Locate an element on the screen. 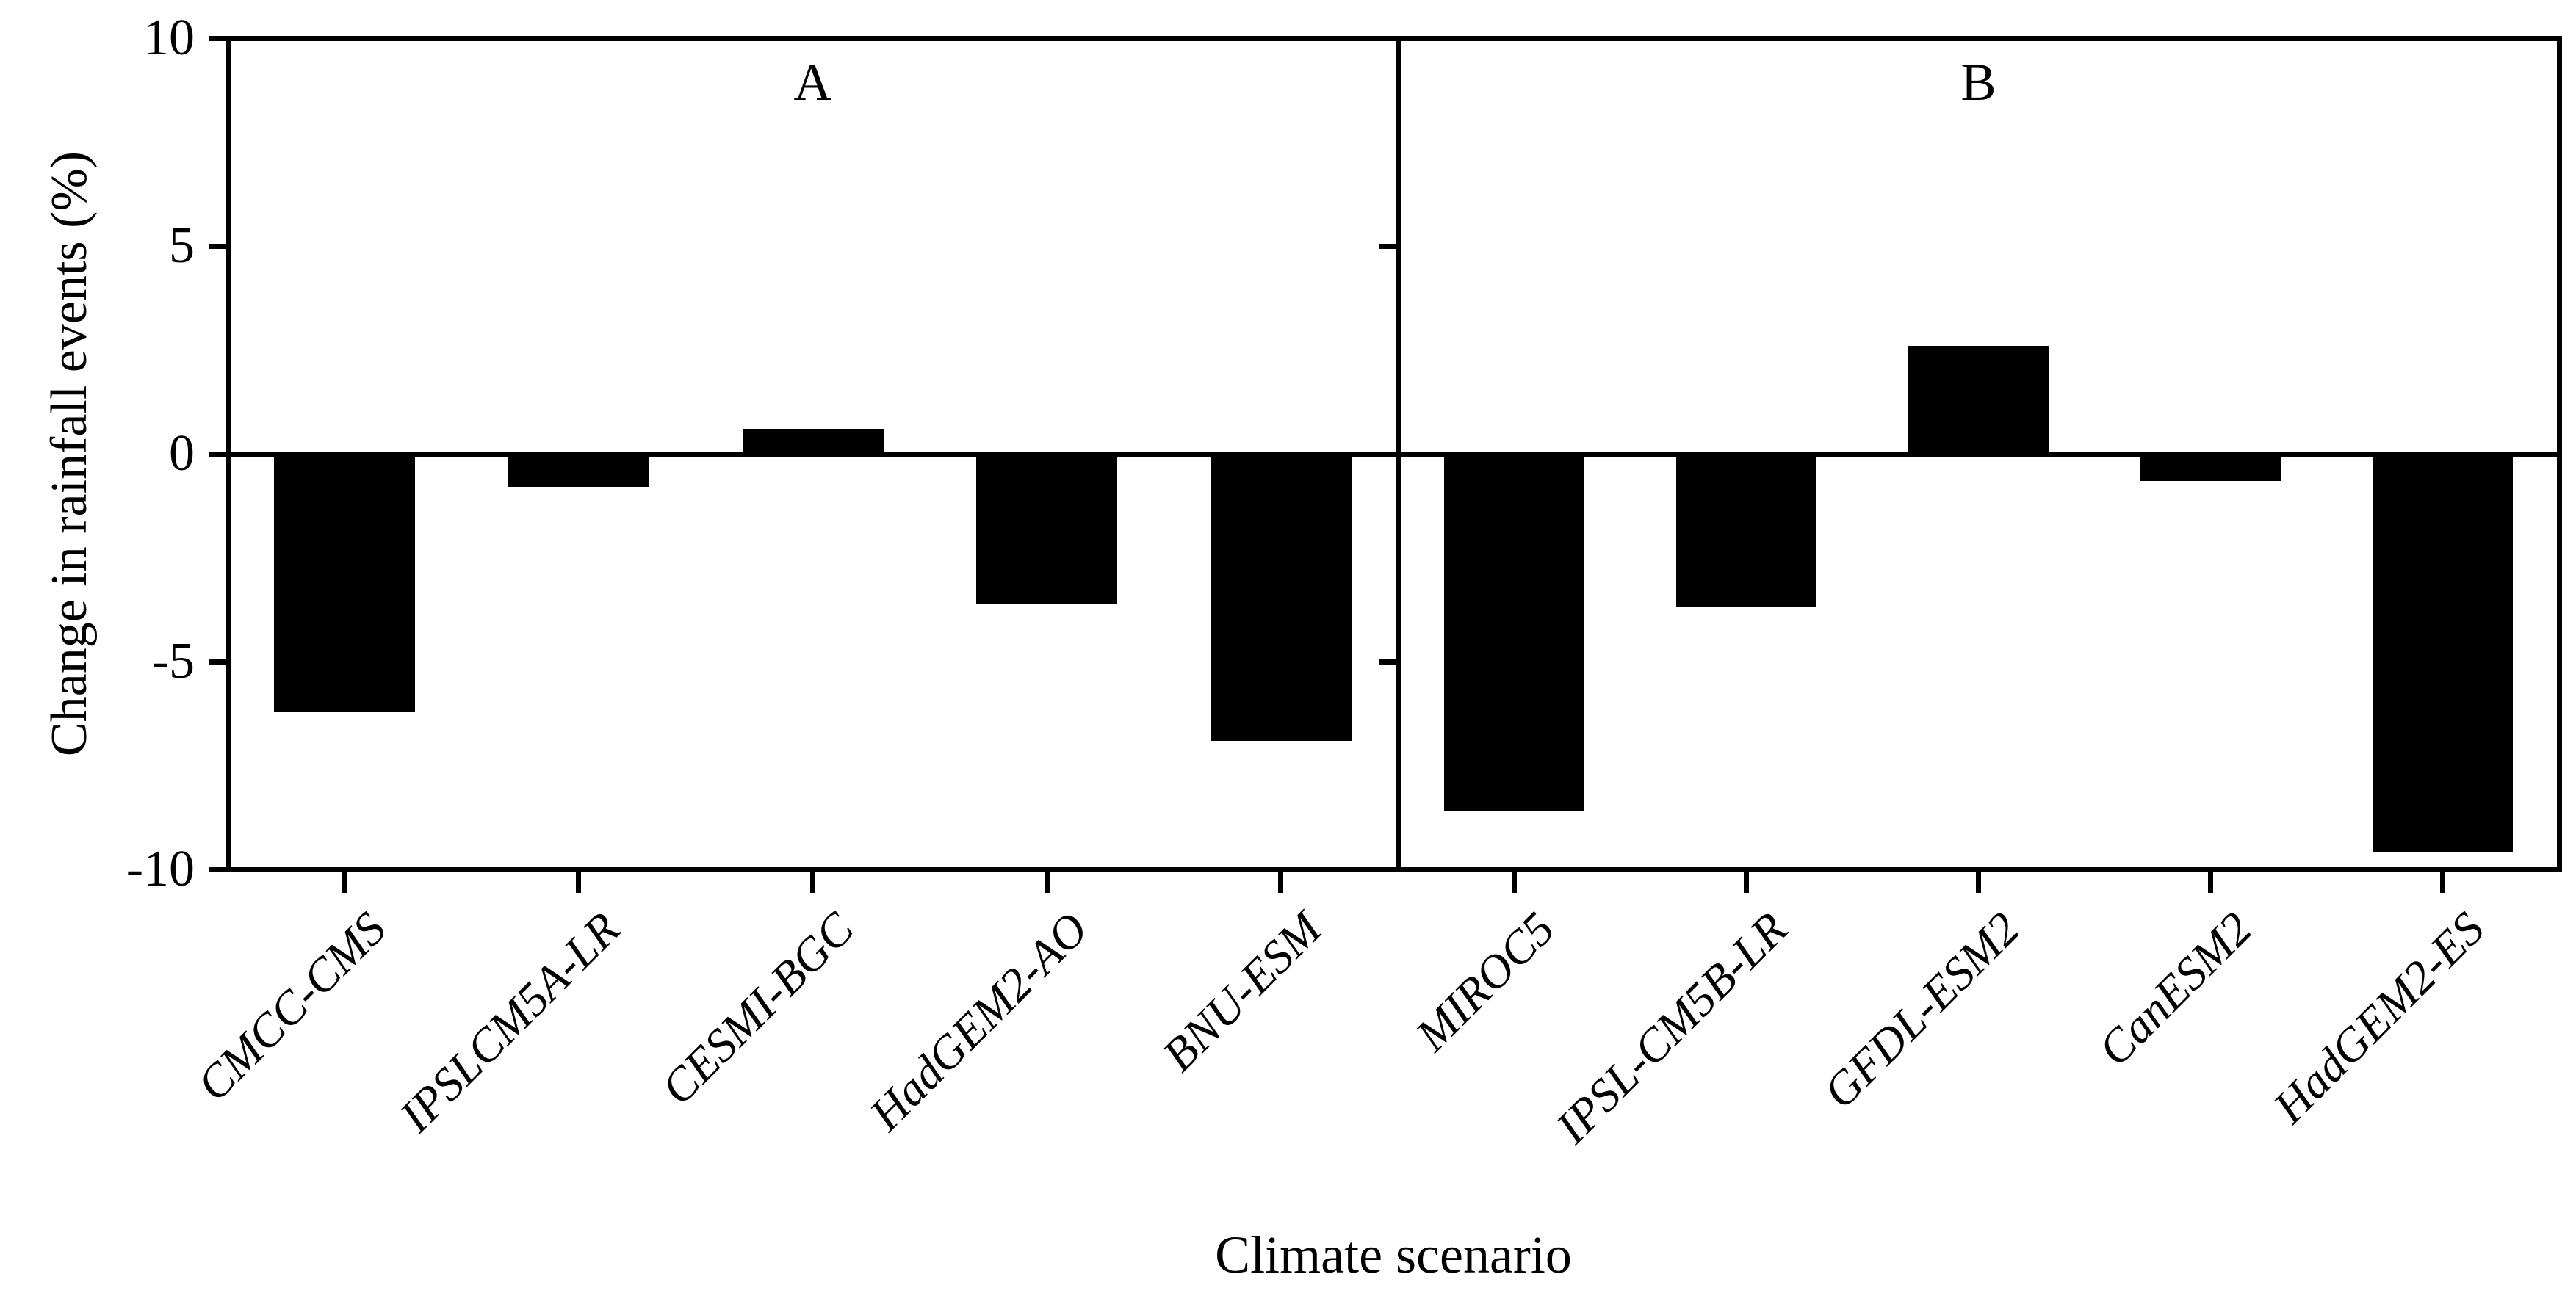  y-tick-label: 0 is located at coordinates (182, 453).